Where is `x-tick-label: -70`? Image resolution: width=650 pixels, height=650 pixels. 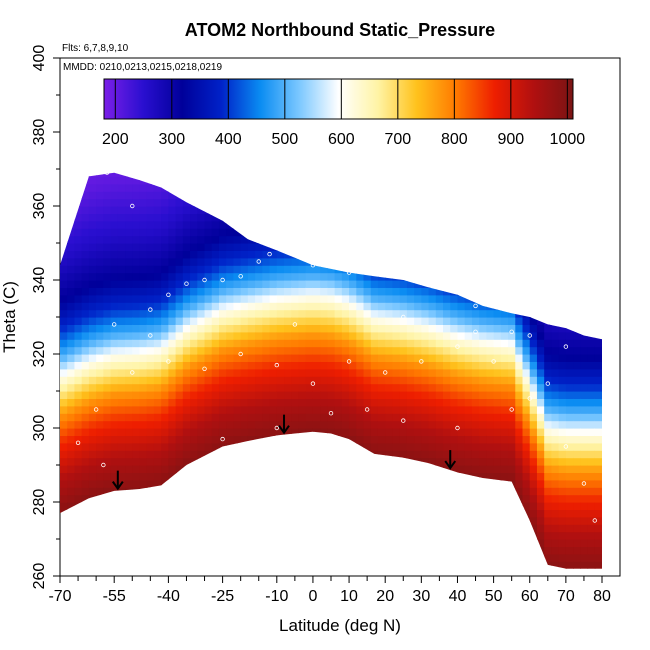
x-tick-label: -70 is located at coordinates (59, 596).